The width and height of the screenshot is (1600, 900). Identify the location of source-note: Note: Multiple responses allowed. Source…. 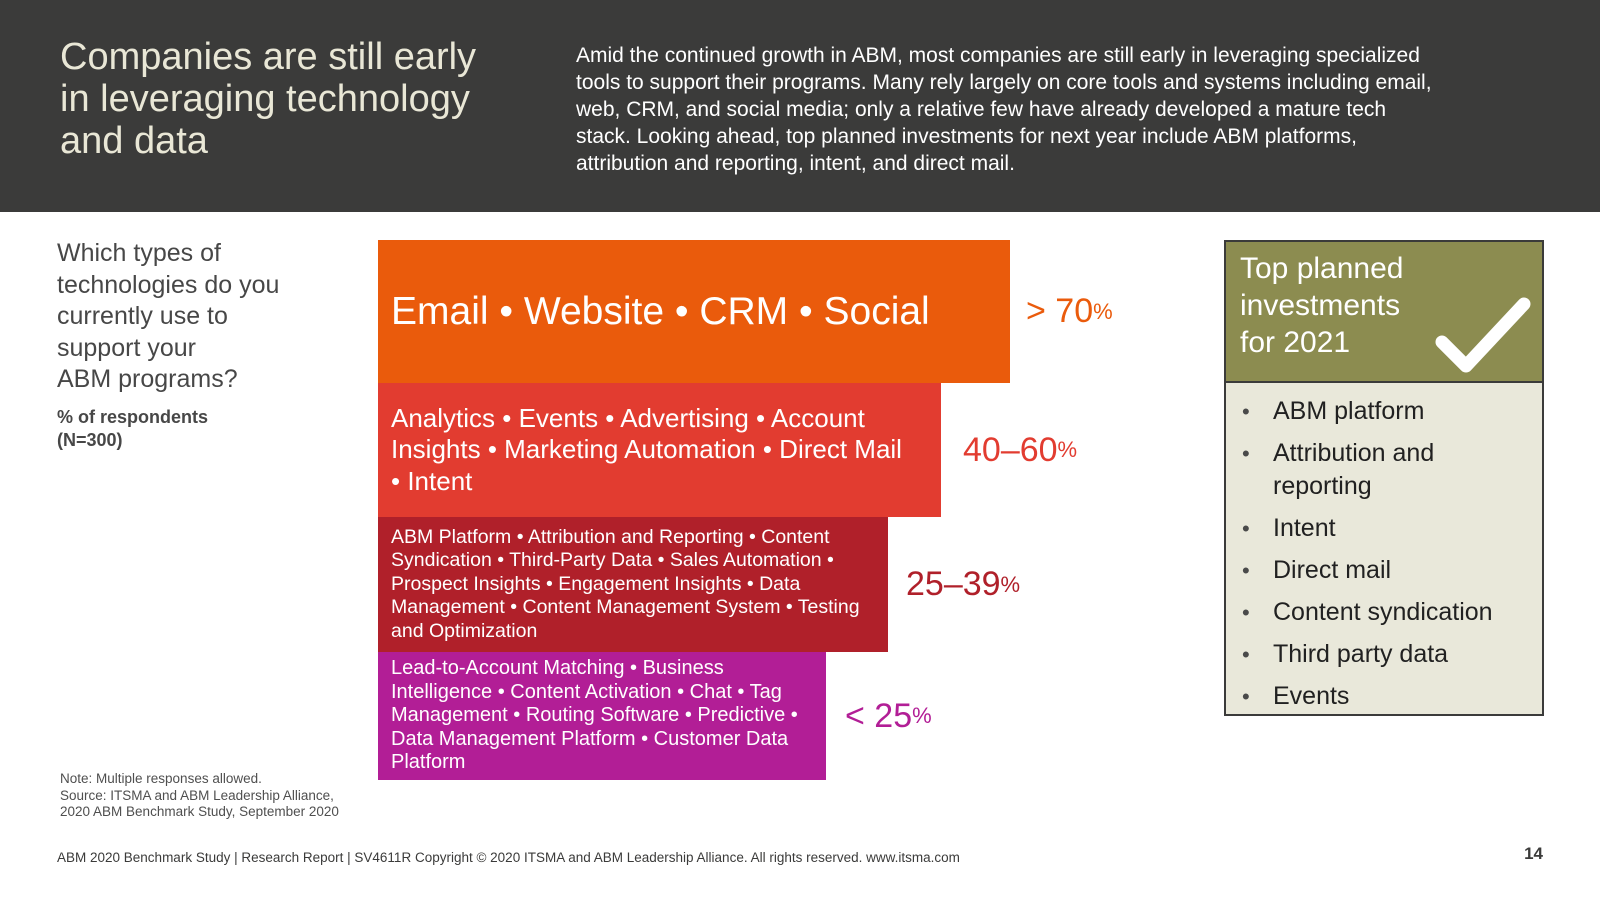
(199, 795).